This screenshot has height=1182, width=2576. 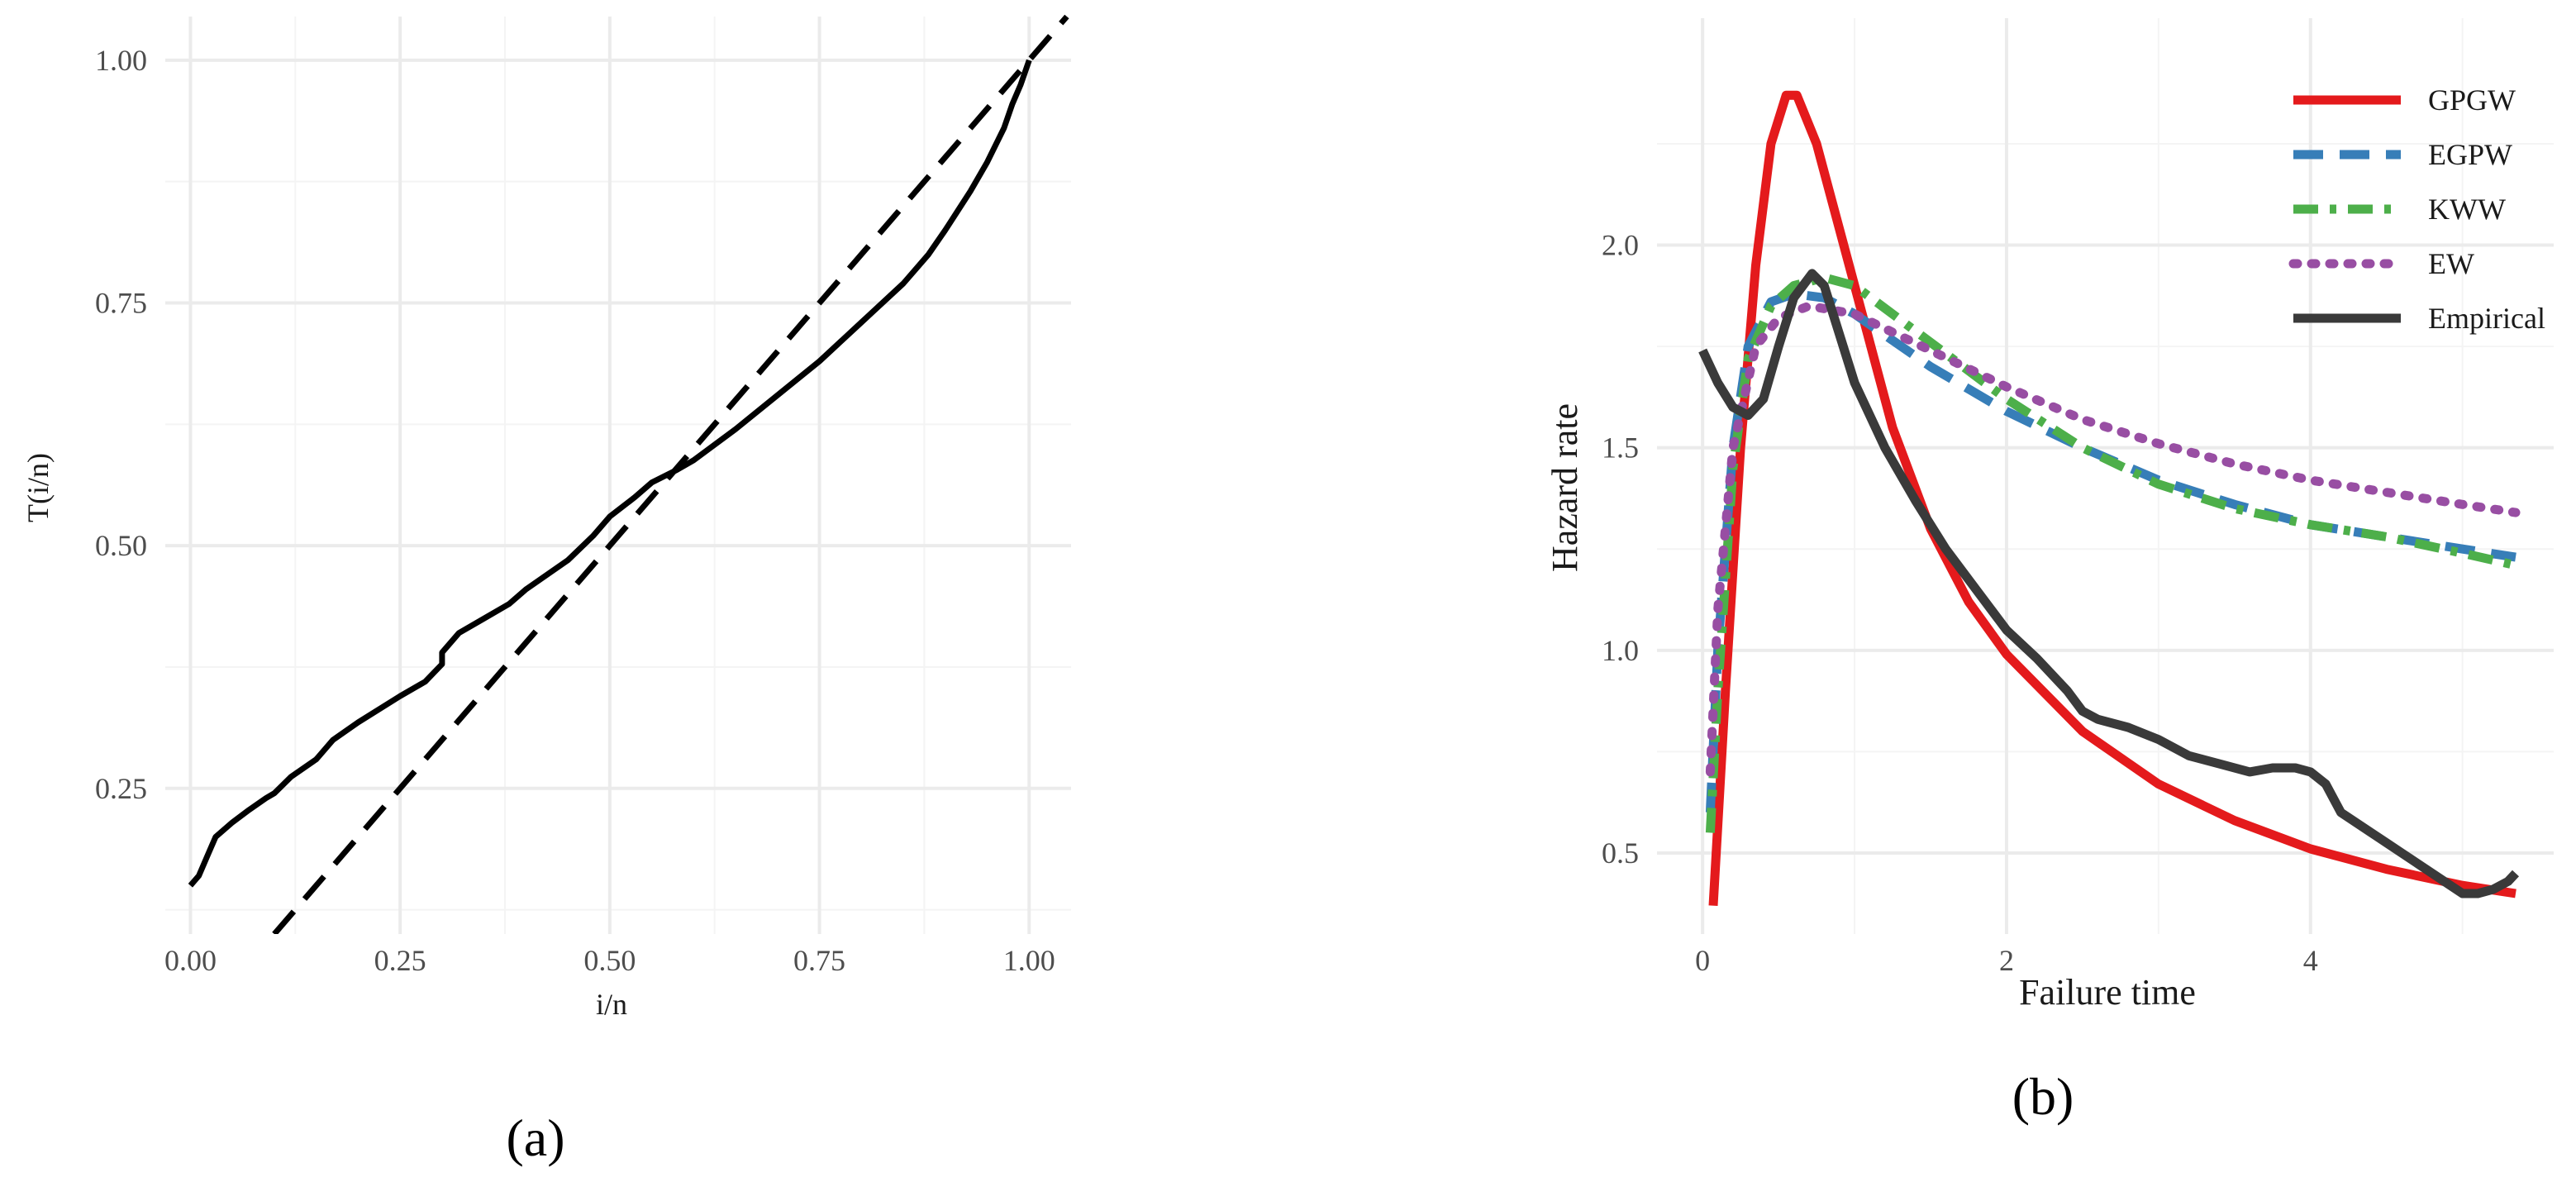 I want to click on panel-a-x-tick-label: 0.00, so click(x=191, y=960).